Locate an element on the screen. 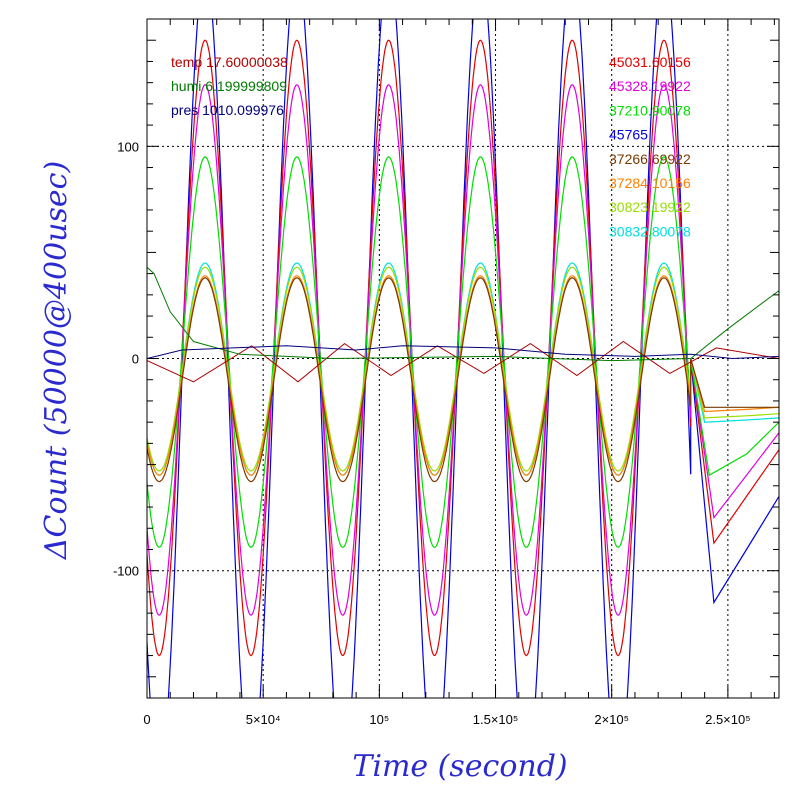 The width and height of the screenshot is (797, 797). y-tick-label: -100 is located at coordinates (126, 571).